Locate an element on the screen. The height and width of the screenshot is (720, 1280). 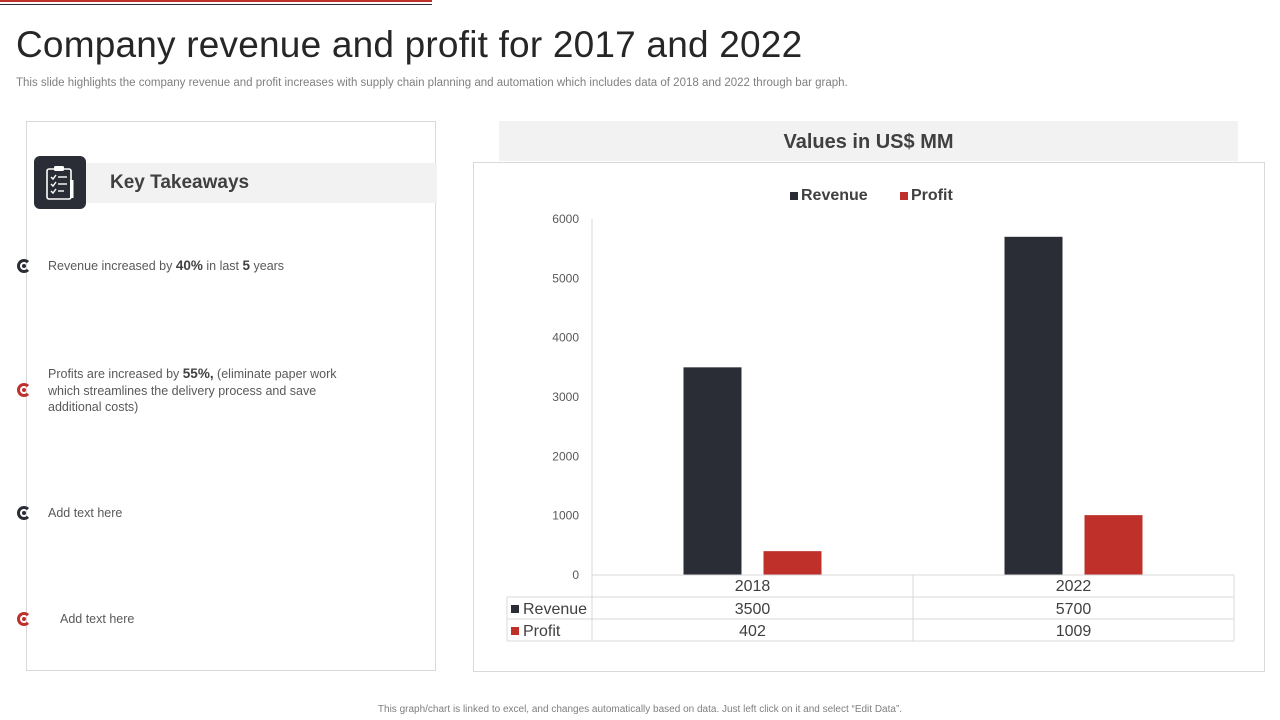
key-takeaways-heading: Key Takeaways is located at coordinates (180, 182).